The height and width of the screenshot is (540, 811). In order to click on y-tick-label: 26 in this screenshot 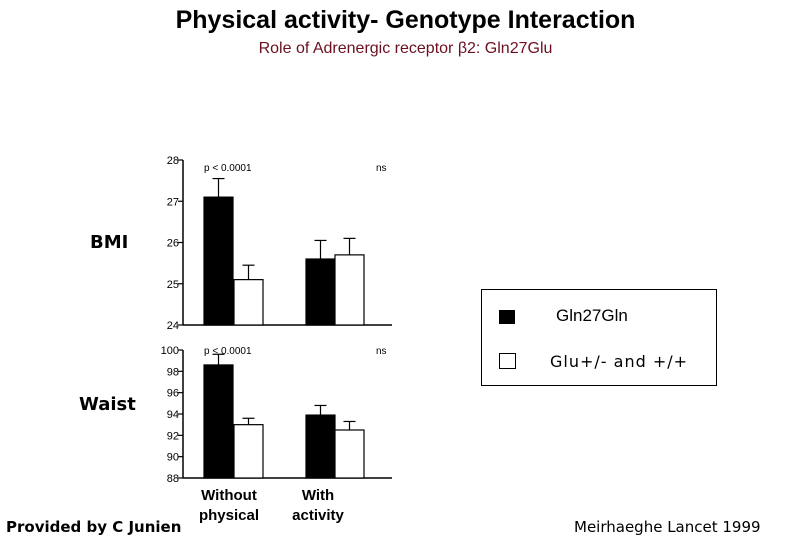, I will do `click(173, 244)`.